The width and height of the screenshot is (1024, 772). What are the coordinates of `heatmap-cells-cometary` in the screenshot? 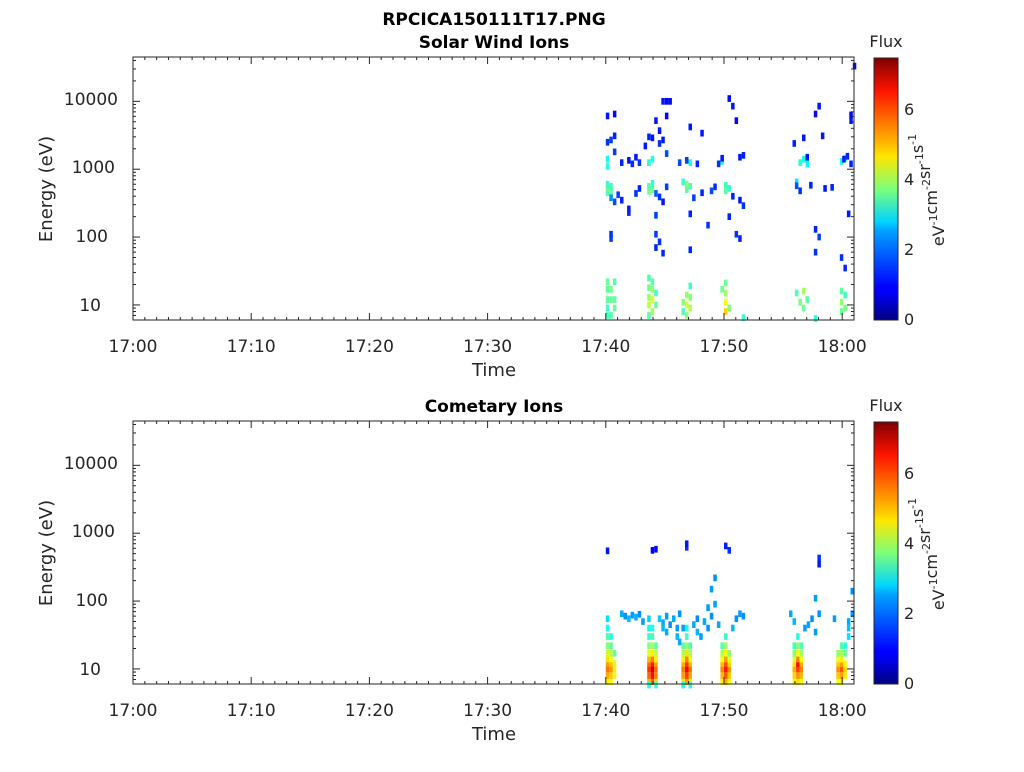 It's located at (729, 614).